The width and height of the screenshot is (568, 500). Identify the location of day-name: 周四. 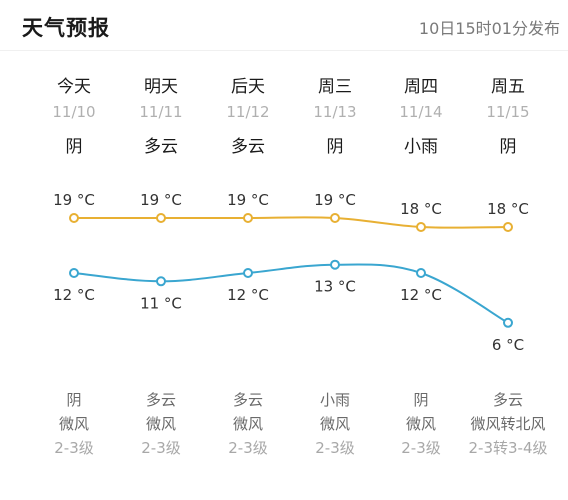
(421, 87).